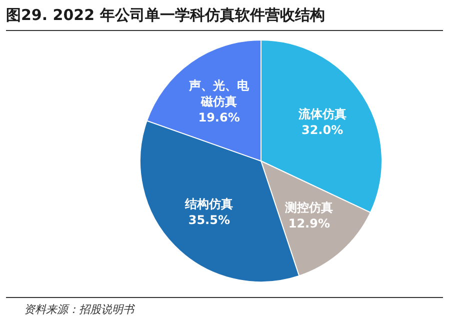  What do you see at coordinates (219, 117) in the screenshot?
I see `data-label: 19.6%` at bounding box center [219, 117].